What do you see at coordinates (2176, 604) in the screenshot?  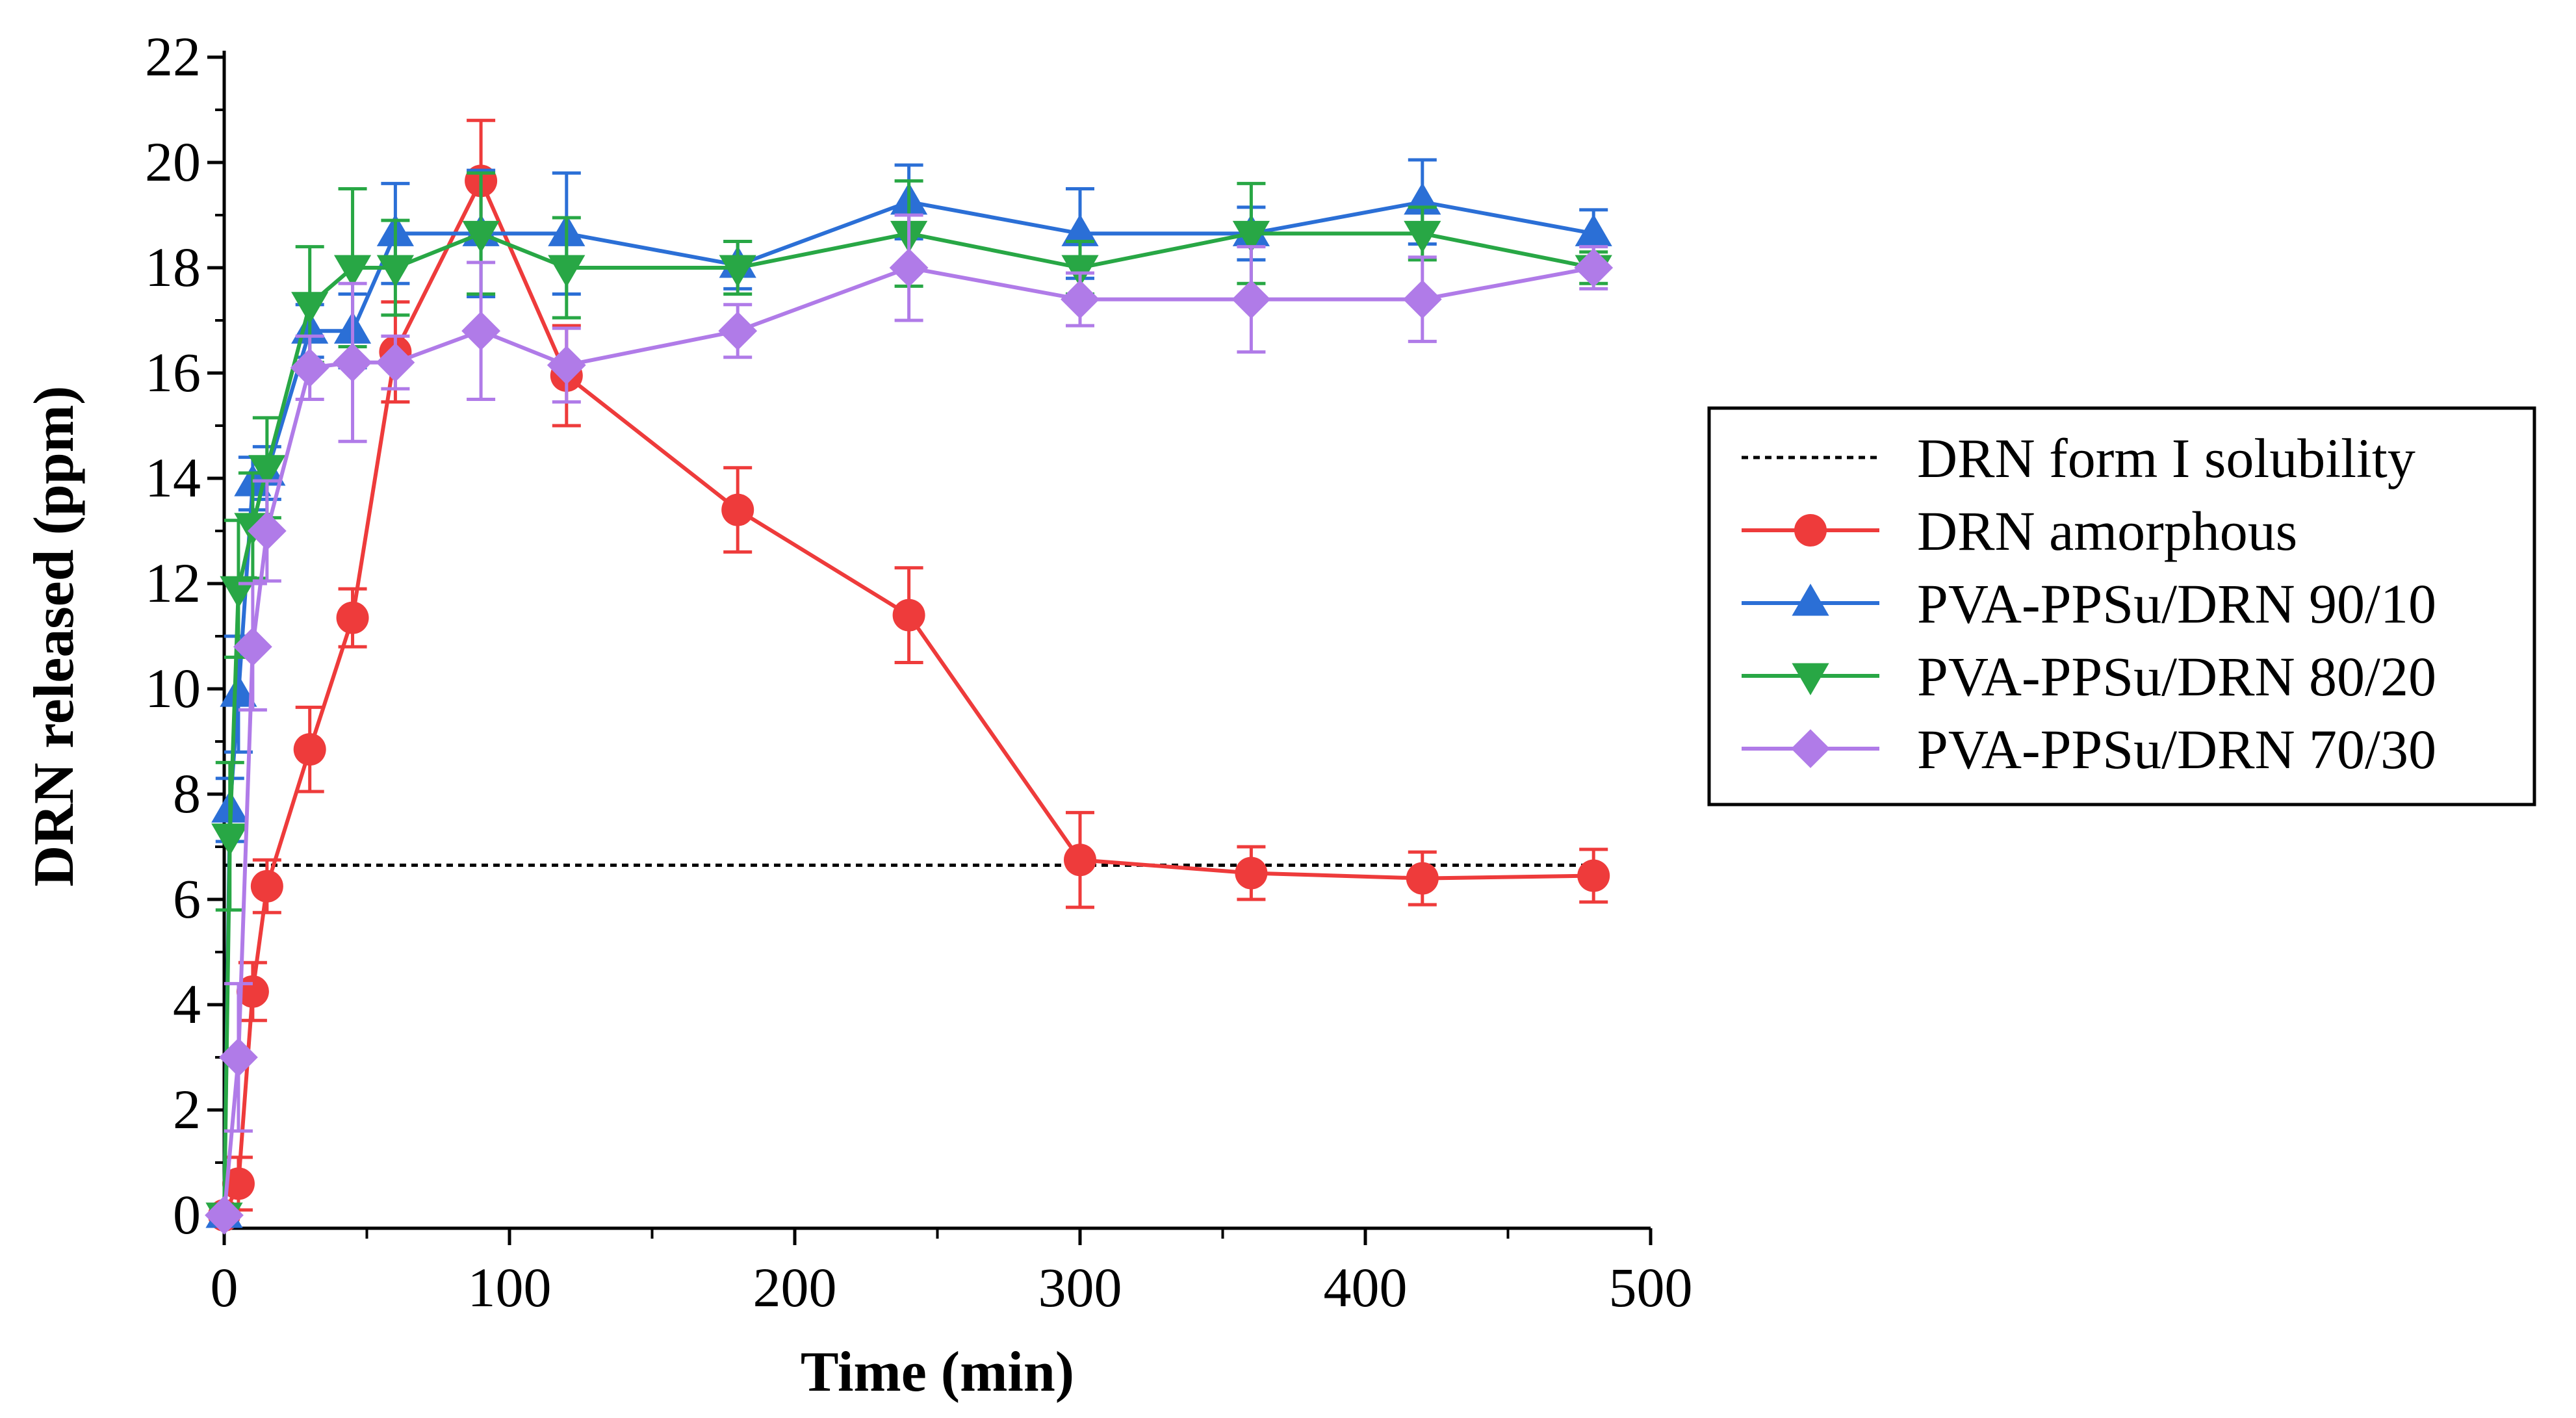 I see `legend-label: PVA-PPSu/DRN 90/10` at bounding box center [2176, 604].